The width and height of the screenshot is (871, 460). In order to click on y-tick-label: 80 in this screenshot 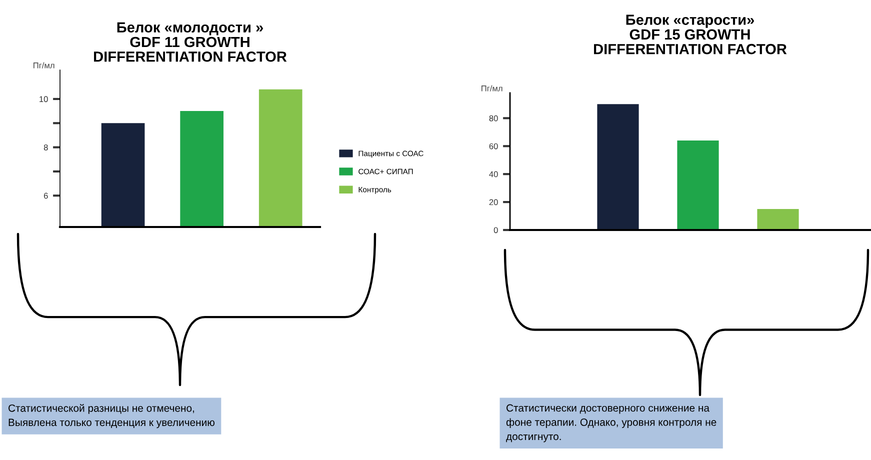, I will do `click(493, 118)`.